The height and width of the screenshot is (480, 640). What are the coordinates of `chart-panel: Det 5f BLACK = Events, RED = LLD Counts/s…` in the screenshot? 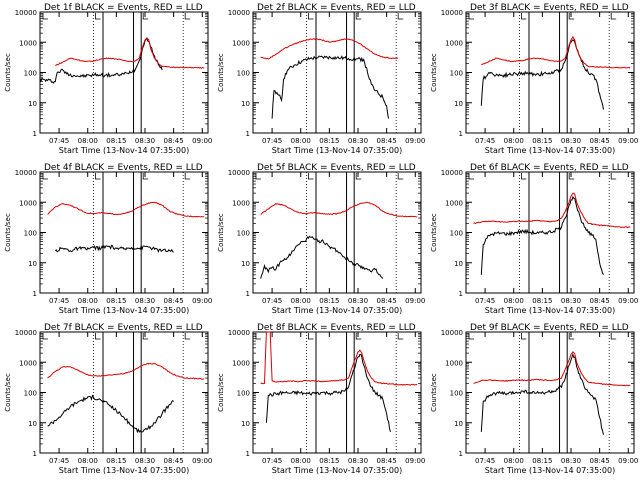 It's located at (321, 239).